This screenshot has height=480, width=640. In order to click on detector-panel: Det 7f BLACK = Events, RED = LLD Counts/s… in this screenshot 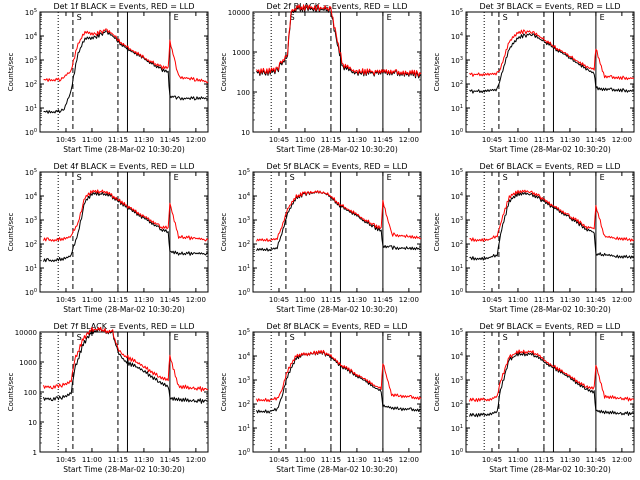, I will do `click(108, 398)`.